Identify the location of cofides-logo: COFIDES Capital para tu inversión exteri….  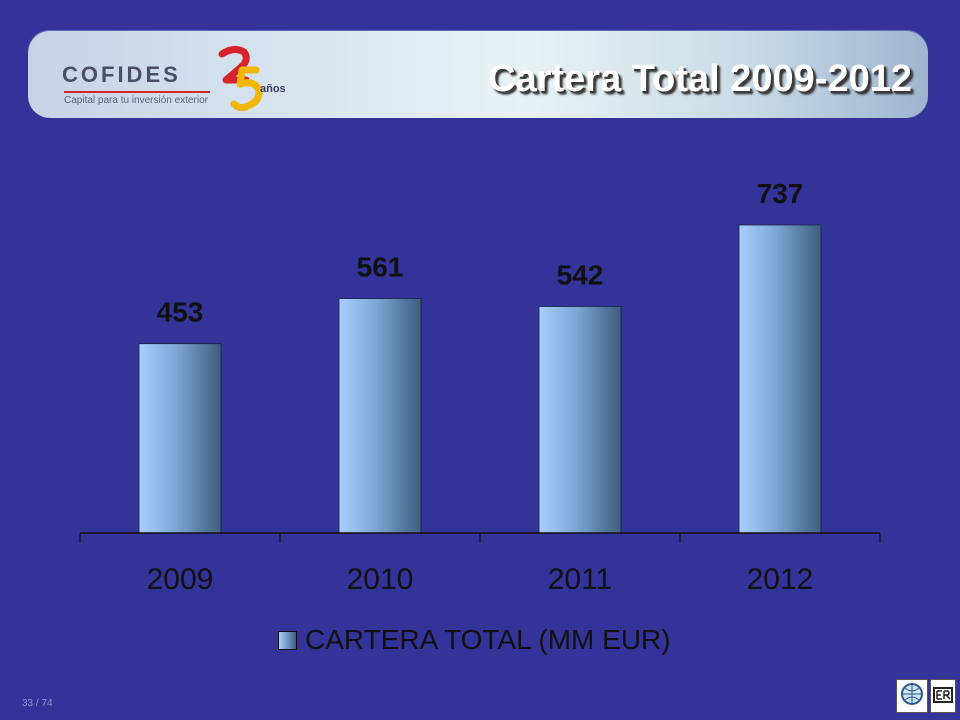
(187, 81).